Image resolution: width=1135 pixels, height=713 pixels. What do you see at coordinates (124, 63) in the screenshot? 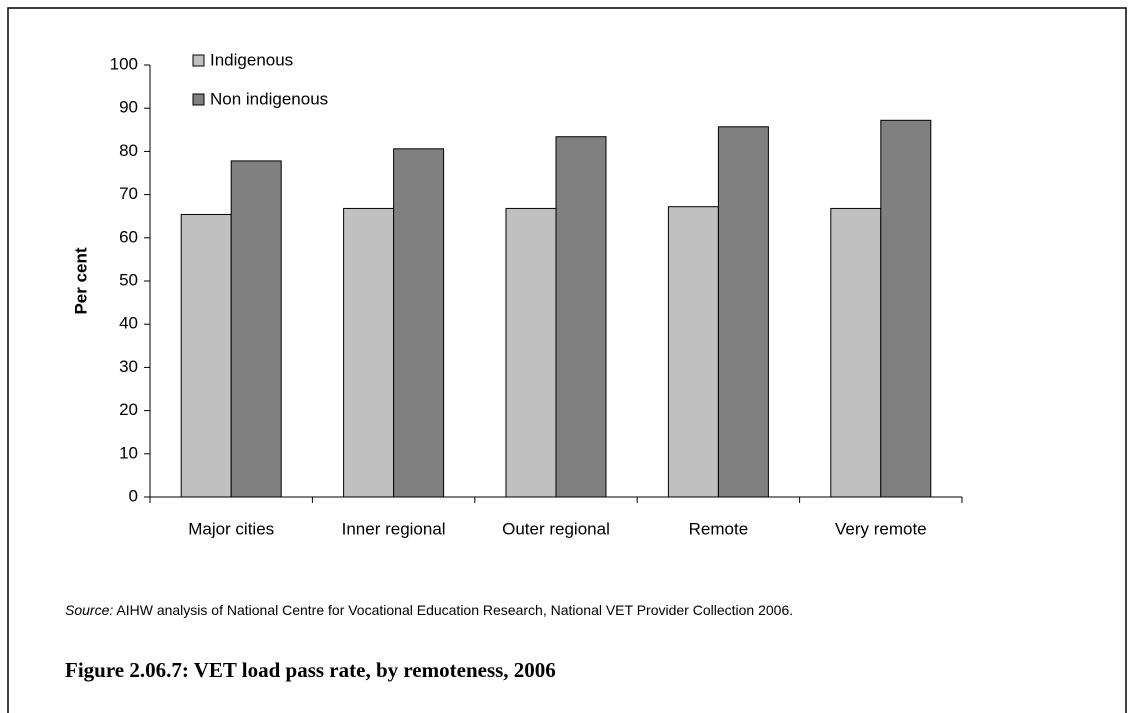
I see `y-tick-label: 100` at bounding box center [124, 63].